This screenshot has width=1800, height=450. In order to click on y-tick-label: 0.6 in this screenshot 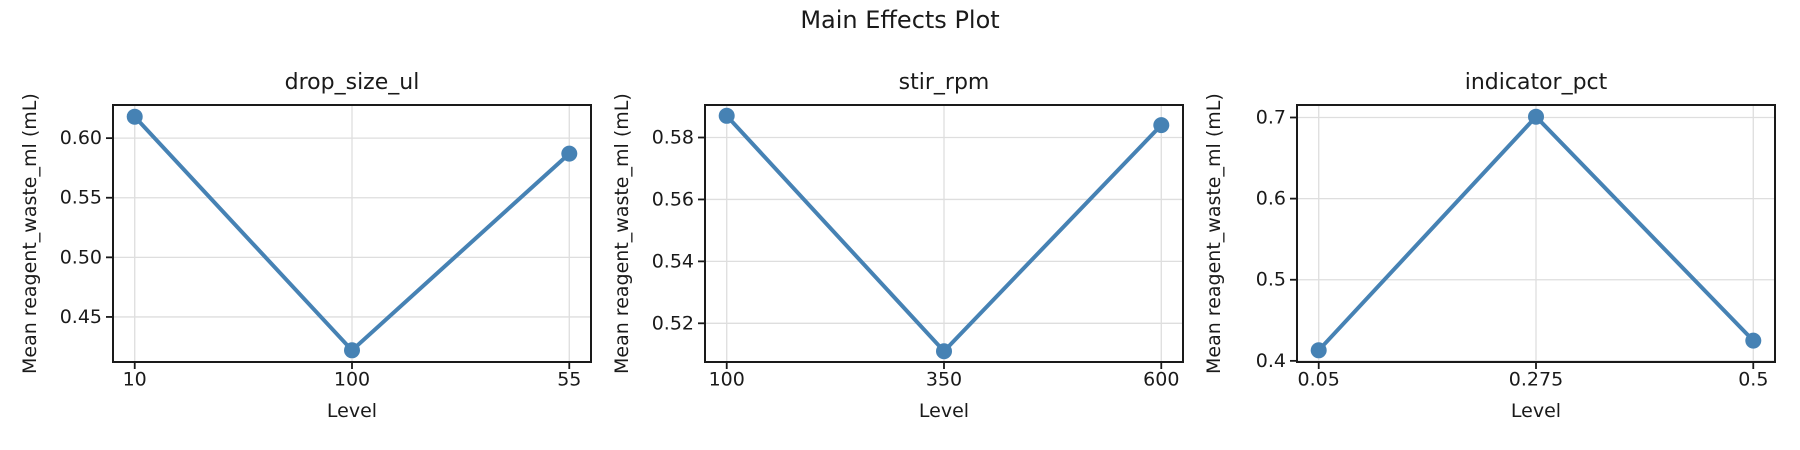, I will do `click(1271, 199)`.